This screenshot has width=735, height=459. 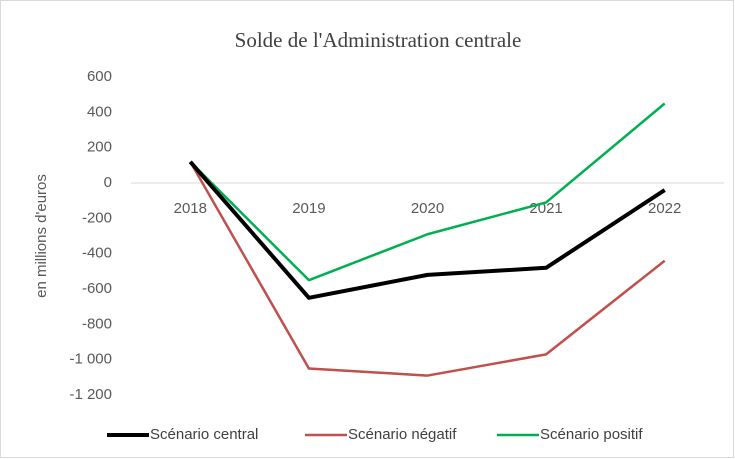 What do you see at coordinates (97, 253) in the screenshot?
I see `y-tick-label: -400` at bounding box center [97, 253].